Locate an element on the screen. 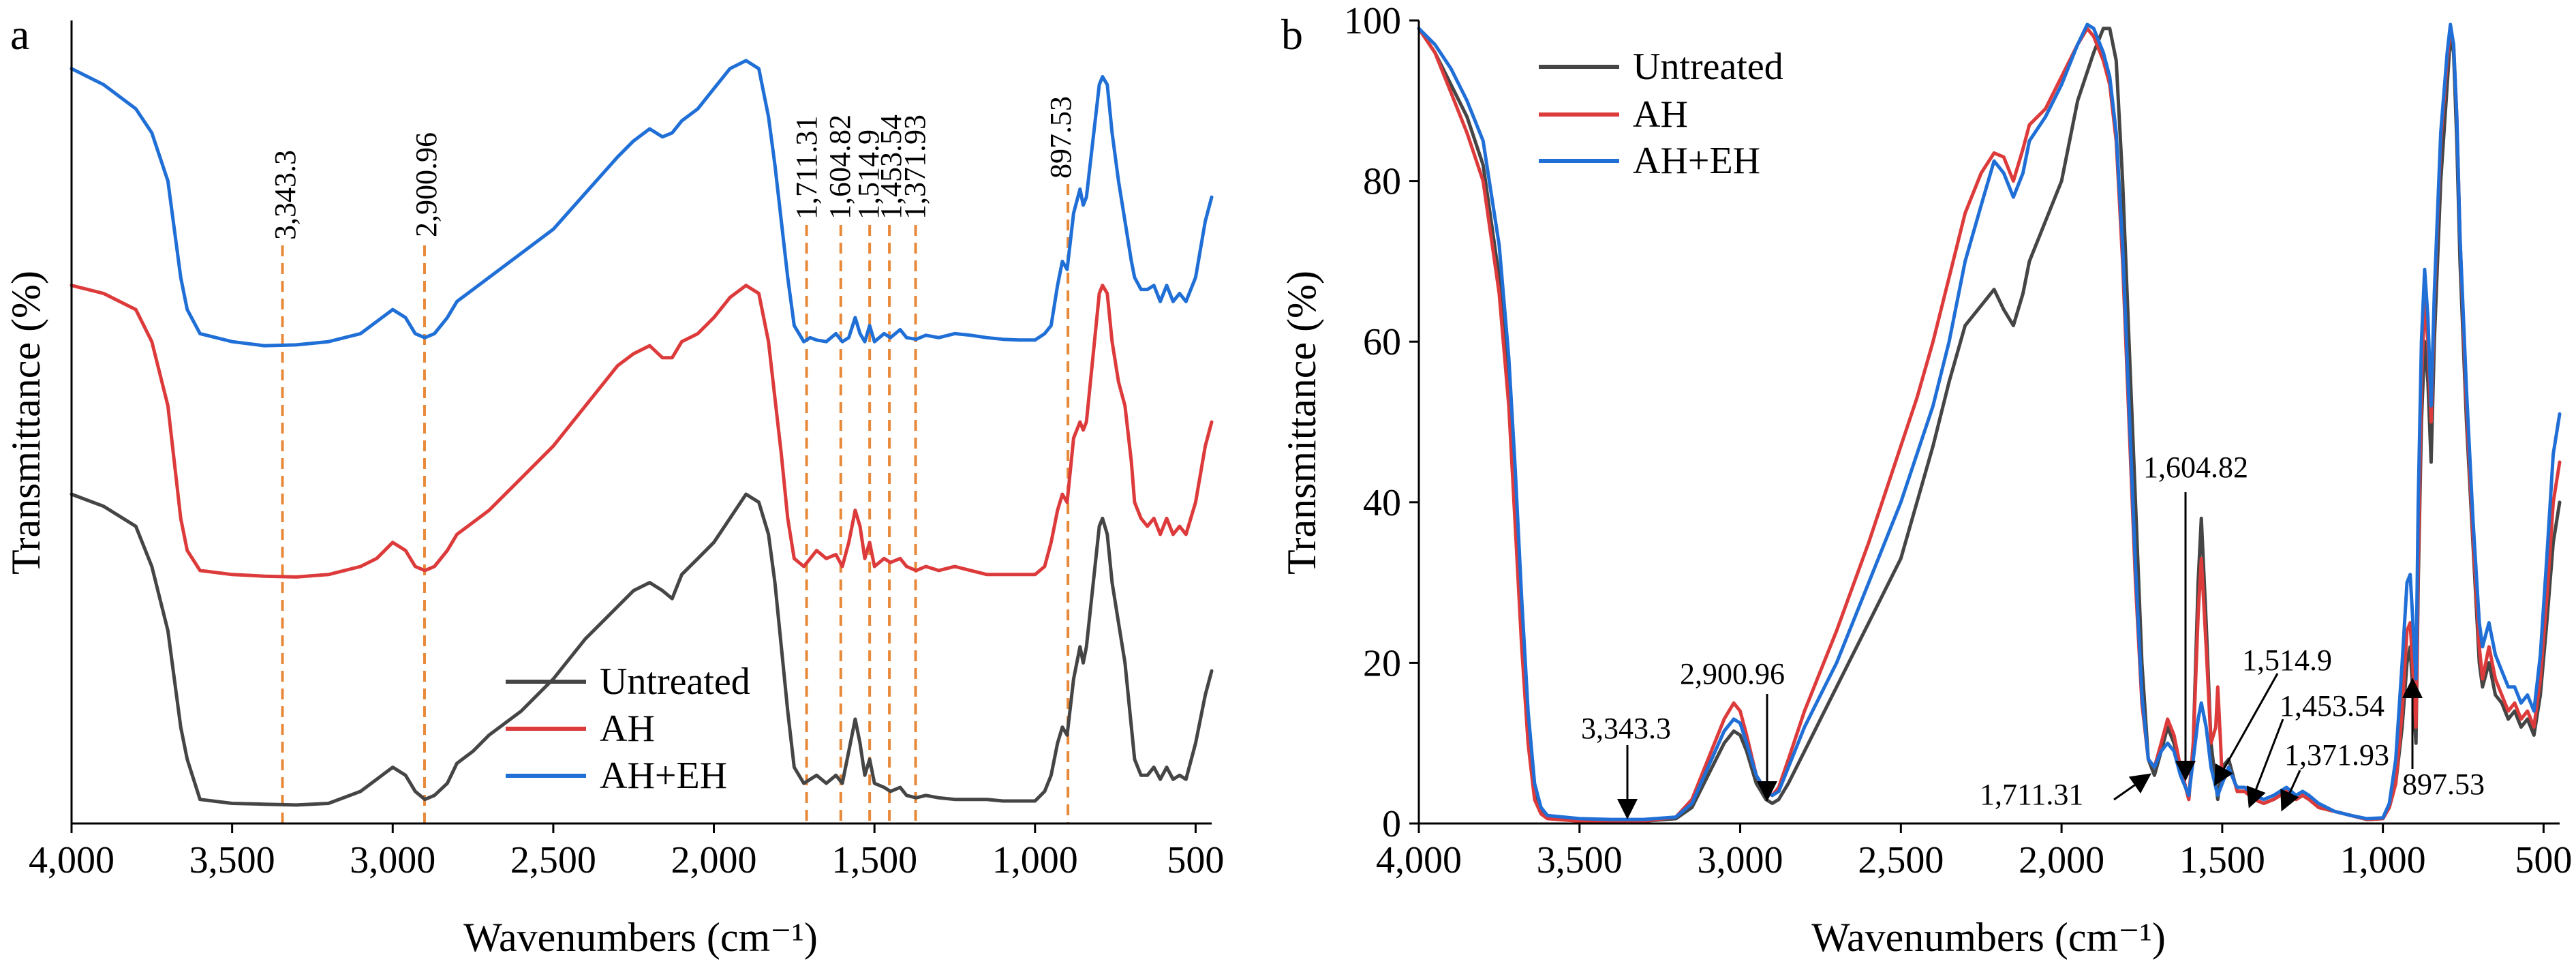 The width and height of the screenshot is (2576, 968). series-a-ah is located at coordinates (642, 432).